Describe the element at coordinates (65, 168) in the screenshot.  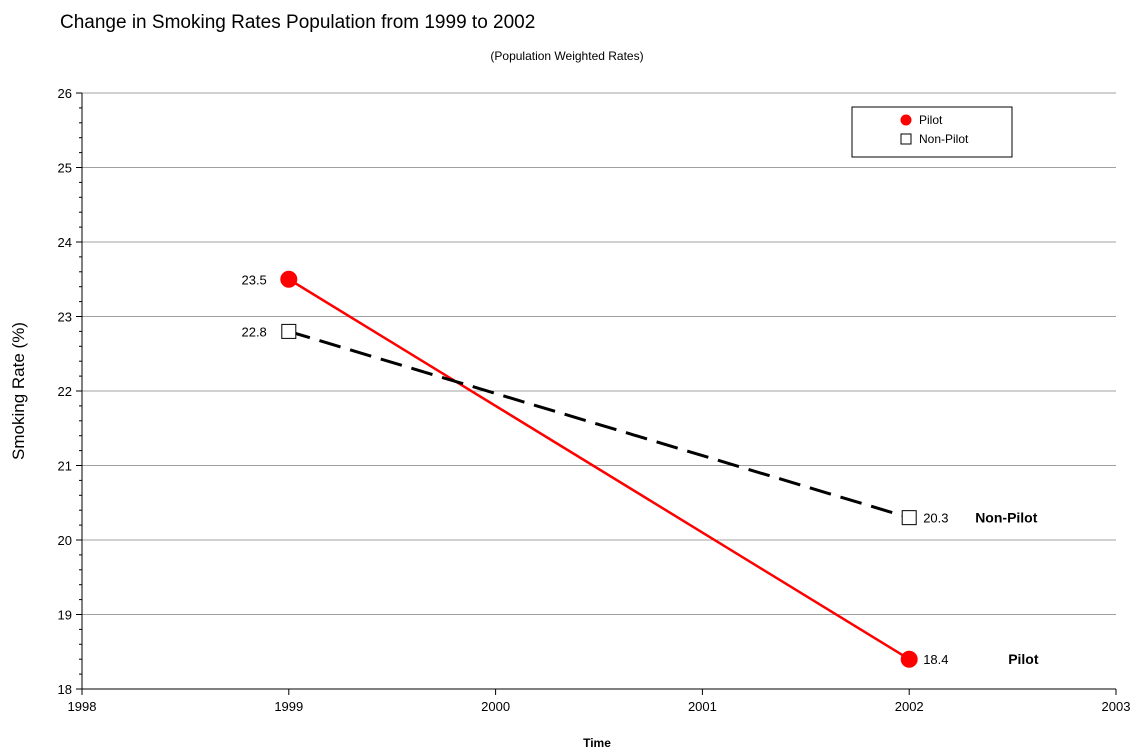
I see `y-tick-label-25: 25` at that location.